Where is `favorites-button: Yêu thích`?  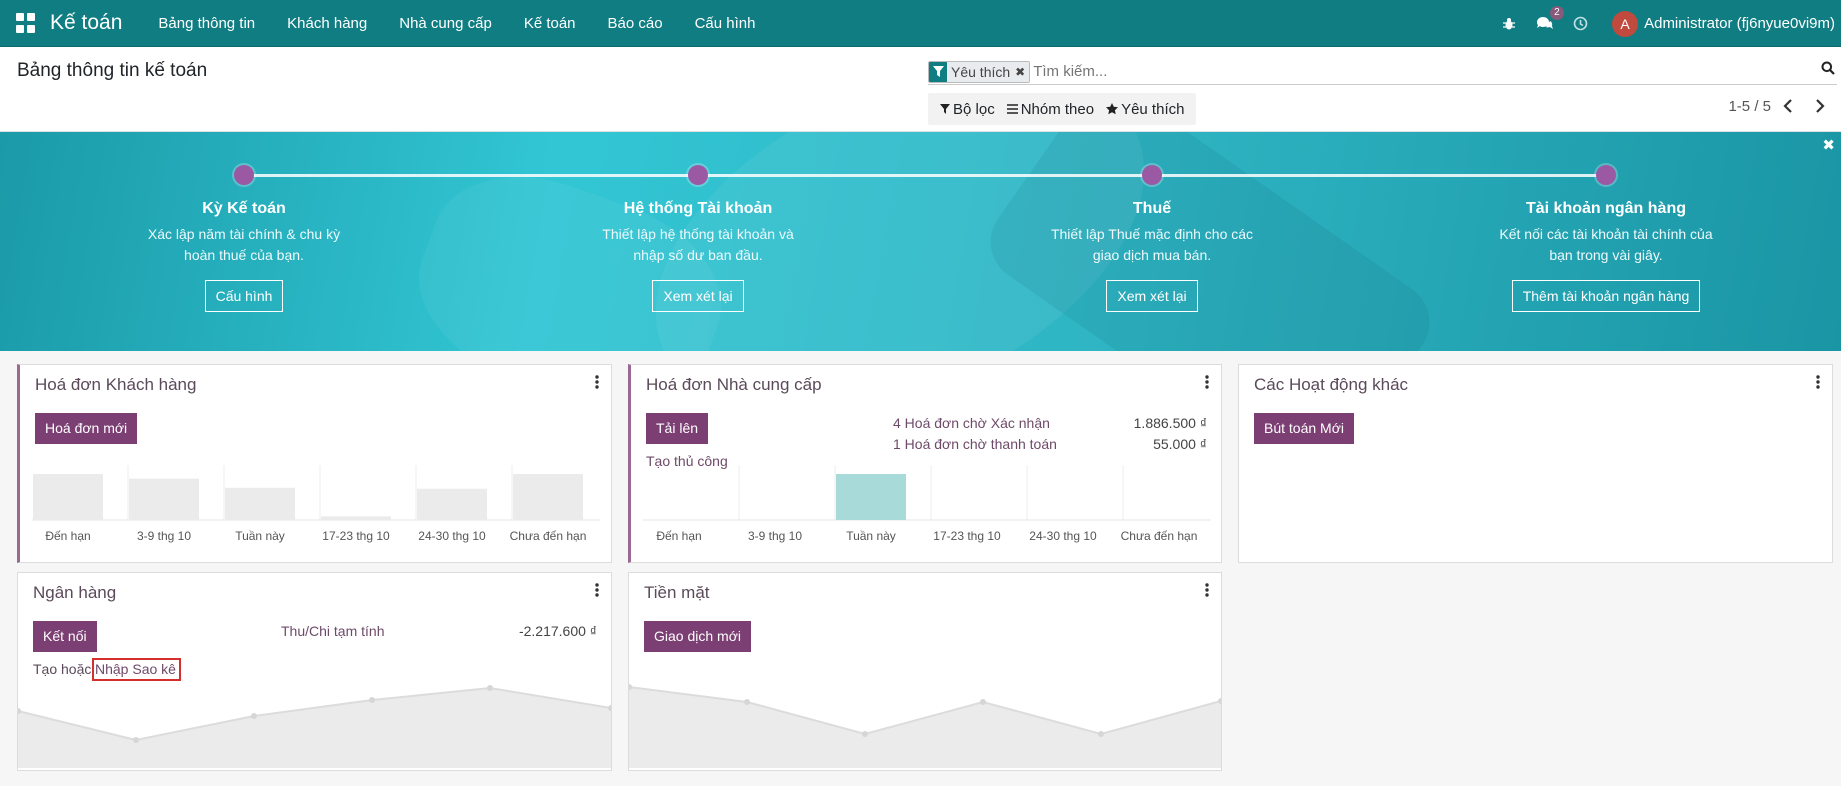 favorites-button: Yêu thích is located at coordinates (1145, 109).